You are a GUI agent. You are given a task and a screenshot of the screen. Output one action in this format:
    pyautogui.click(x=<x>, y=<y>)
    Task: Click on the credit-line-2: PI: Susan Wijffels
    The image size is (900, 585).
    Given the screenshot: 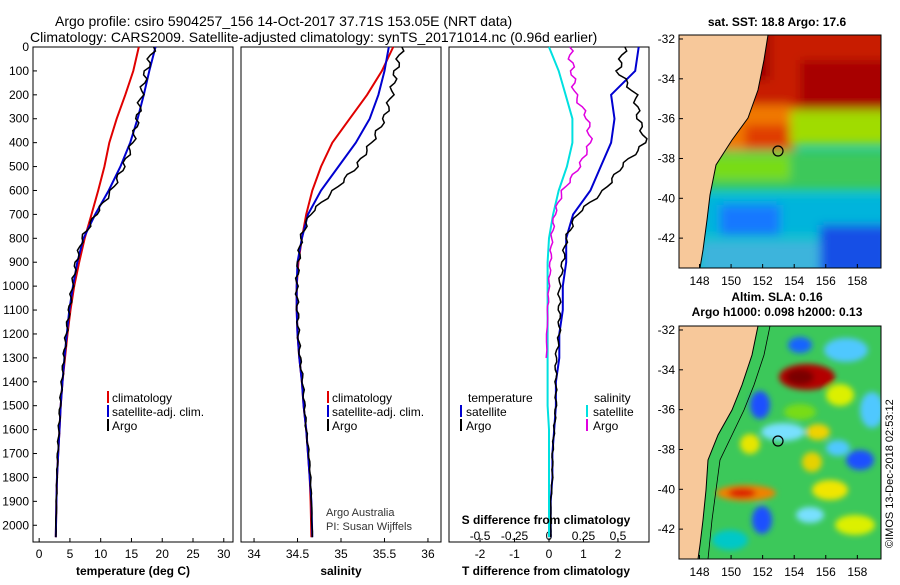 What is the action you would take?
    pyautogui.click(x=369, y=527)
    